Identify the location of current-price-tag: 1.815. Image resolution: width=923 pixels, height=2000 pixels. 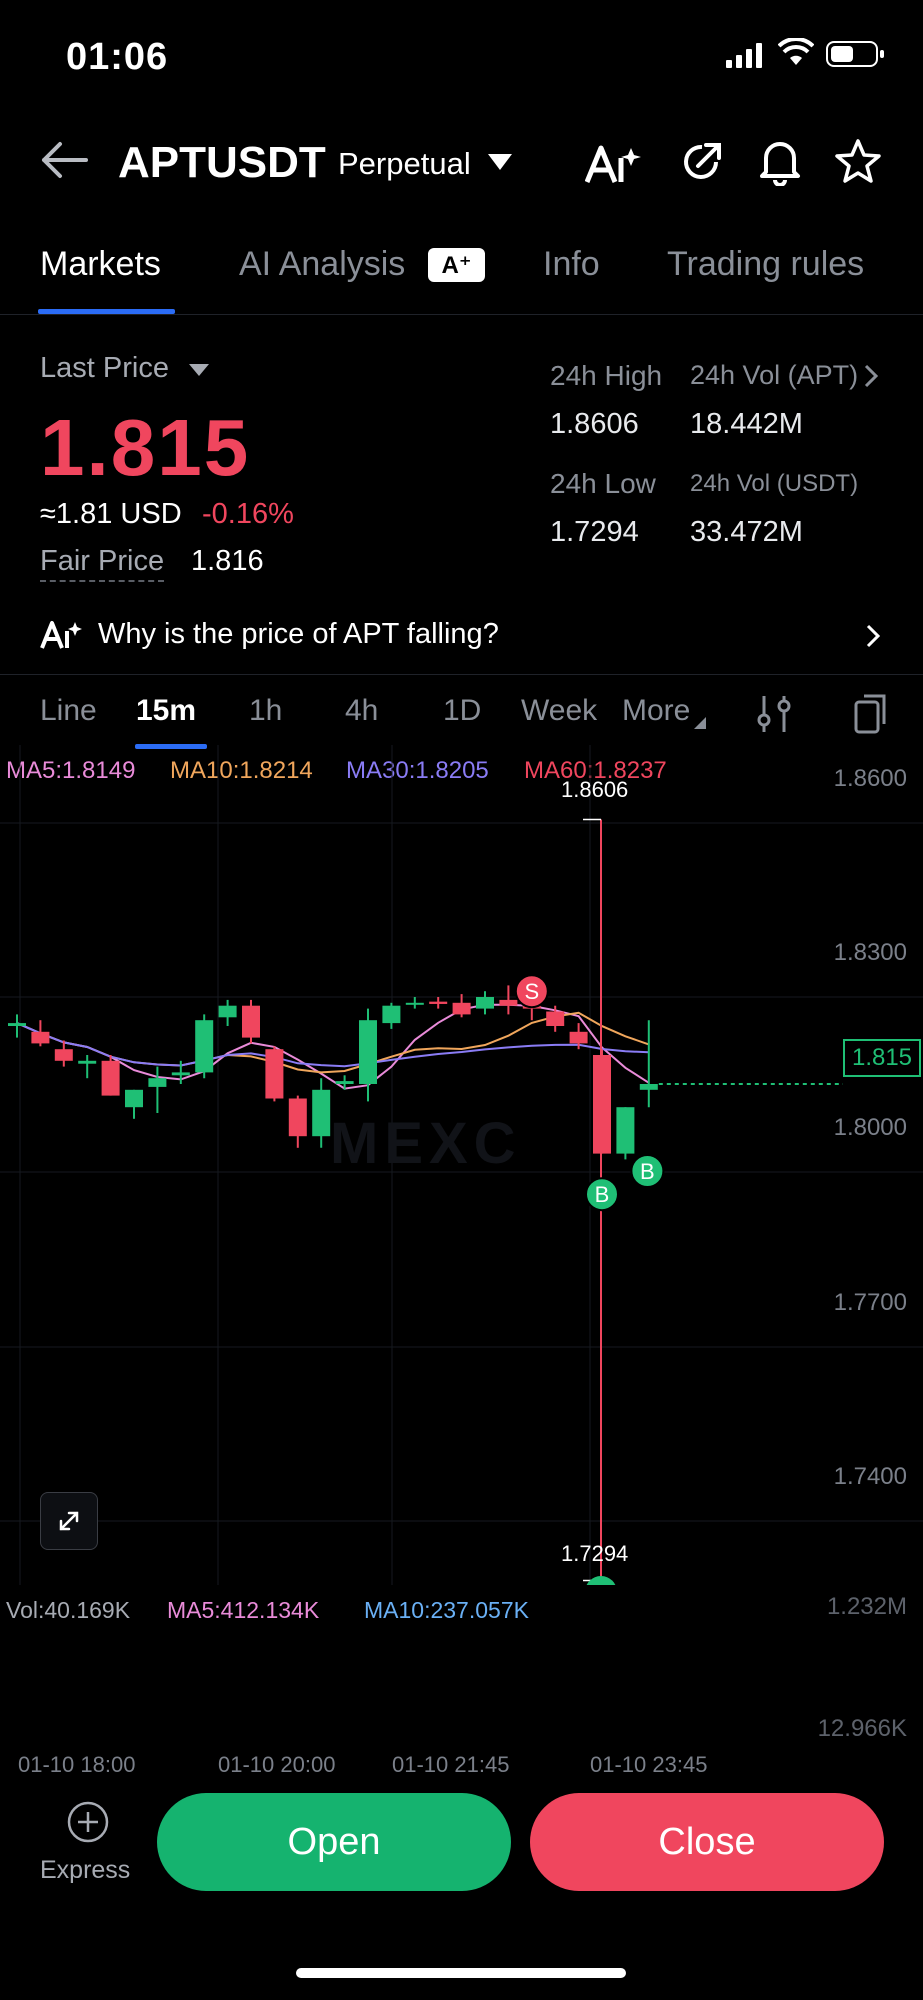
(882, 1058).